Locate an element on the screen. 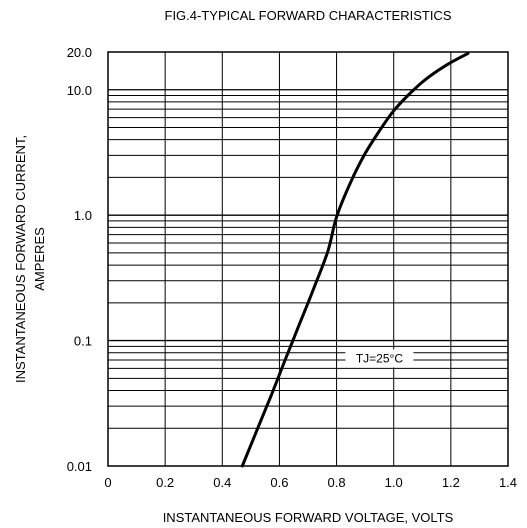  x-tick-label: 0.6 is located at coordinates (279, 482).